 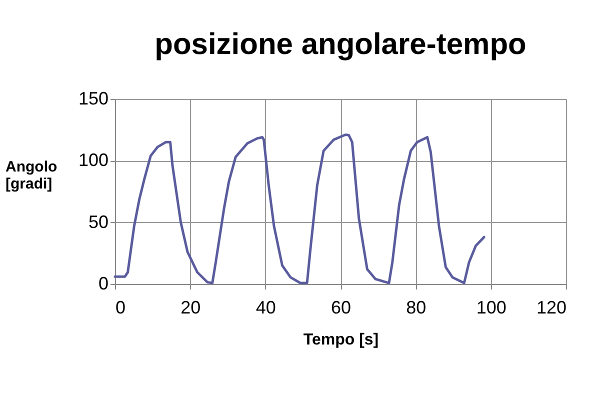 I want to click on x-tick-label: 100, so click(x=491, y=308).